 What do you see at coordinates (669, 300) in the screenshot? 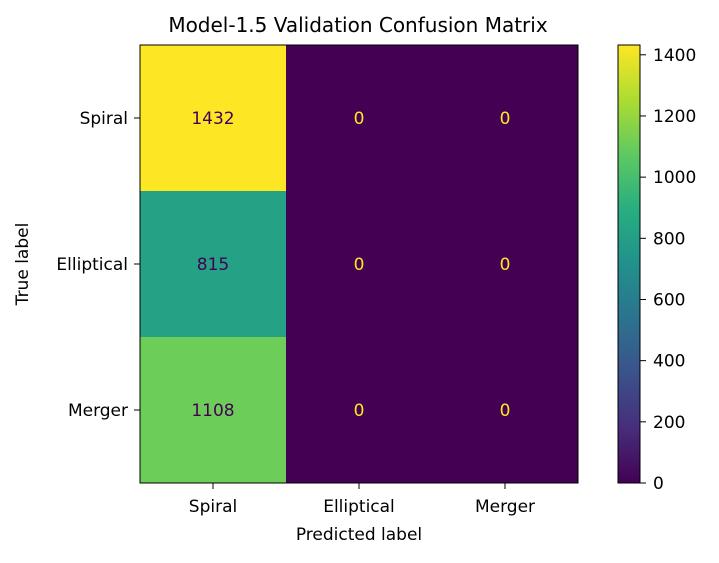
I see `colorbar-tick-label: 600` at bounding box center [669, 300].